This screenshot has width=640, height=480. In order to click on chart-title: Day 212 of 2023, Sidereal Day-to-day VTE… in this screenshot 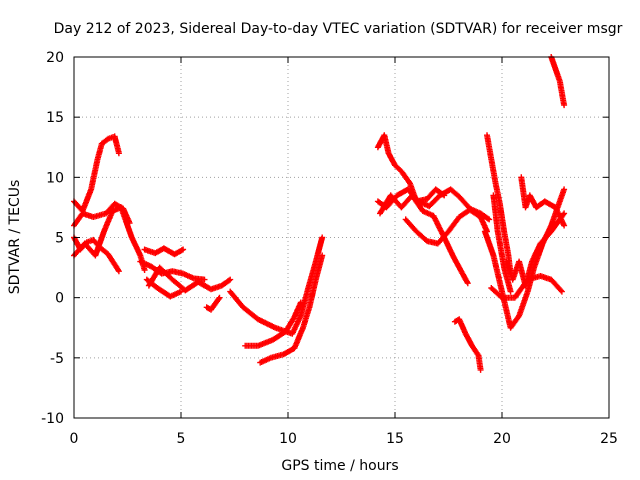, I will do `click(338, 29)`.